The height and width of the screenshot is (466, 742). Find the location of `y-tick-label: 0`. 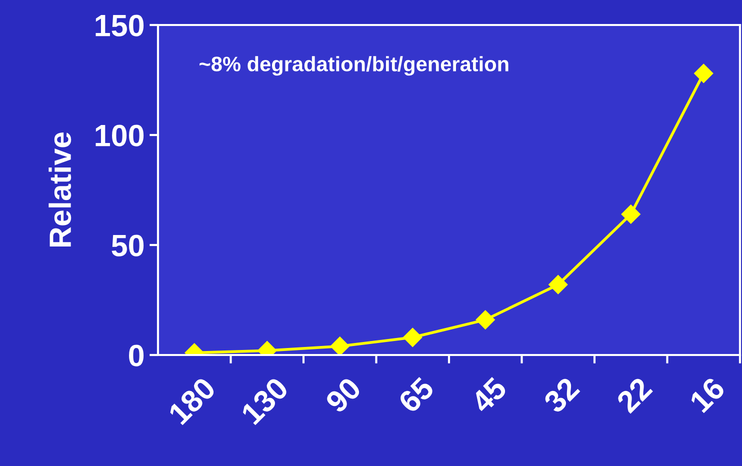

y-tick-label: 0 is located at coordinates (136, 355).